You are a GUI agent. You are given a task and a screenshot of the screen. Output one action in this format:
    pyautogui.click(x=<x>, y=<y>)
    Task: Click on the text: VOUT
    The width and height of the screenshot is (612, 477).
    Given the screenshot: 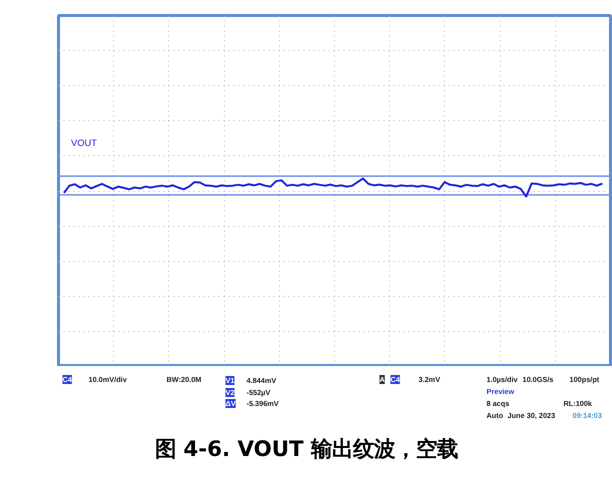 What is the action you would take?
    pyautogui.click(x=84, y=143)
    